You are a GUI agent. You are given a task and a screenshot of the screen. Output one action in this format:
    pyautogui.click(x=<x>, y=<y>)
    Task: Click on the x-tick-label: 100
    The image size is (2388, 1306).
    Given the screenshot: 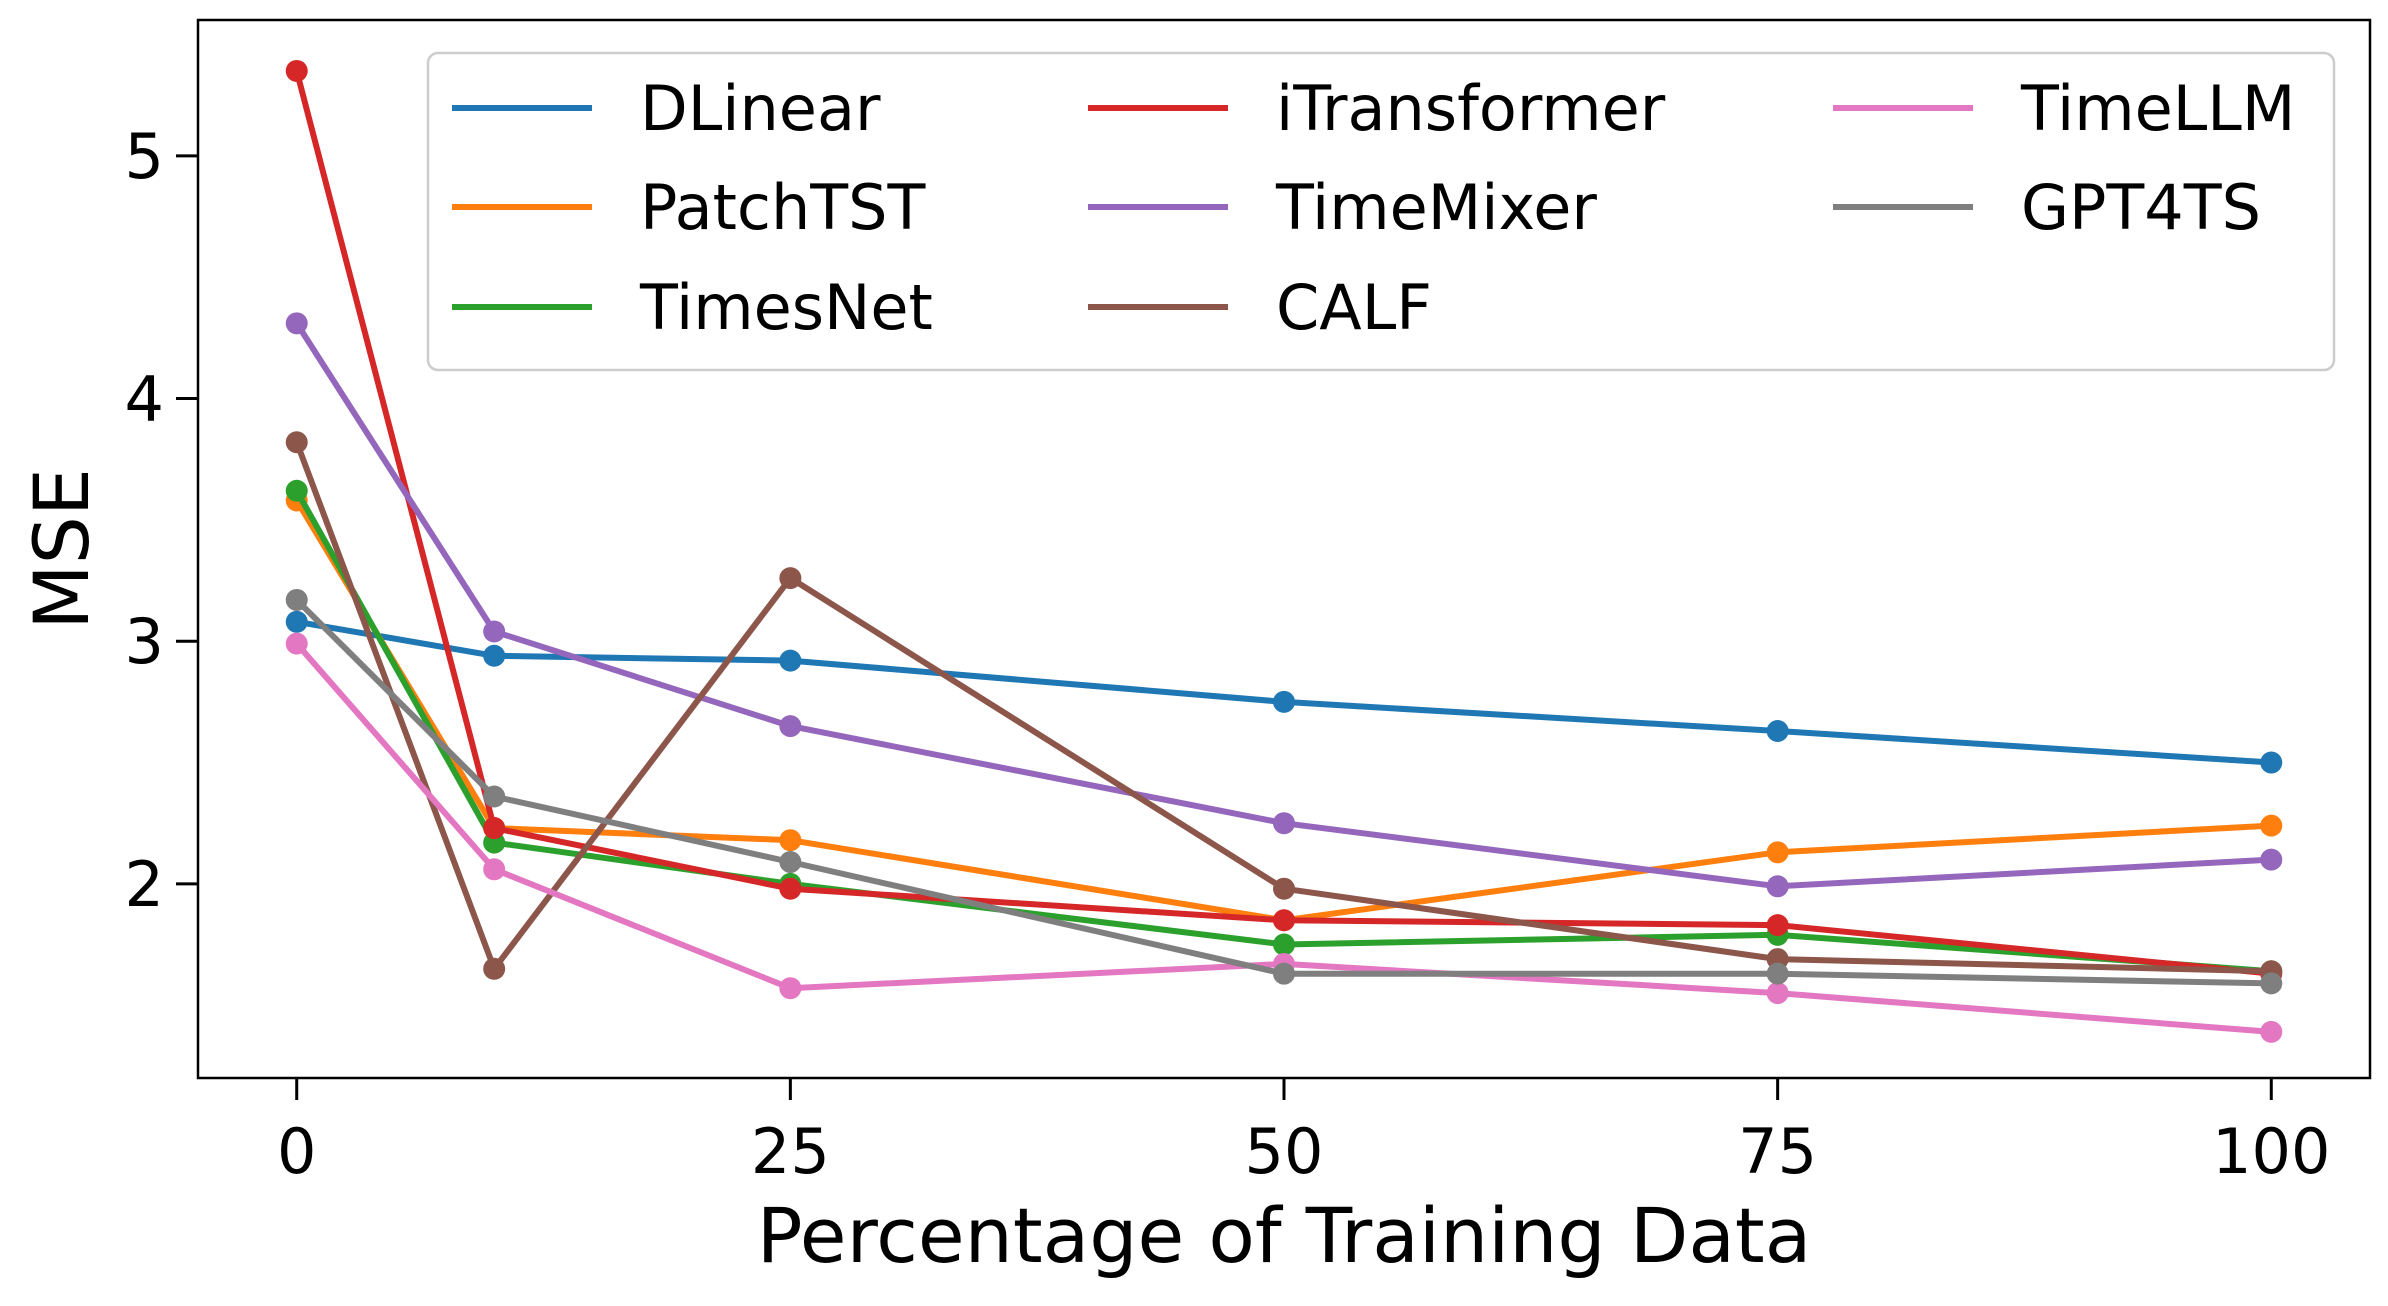 What is the action you would take?
    pyautogui.click(x=2271, y=1151)
    